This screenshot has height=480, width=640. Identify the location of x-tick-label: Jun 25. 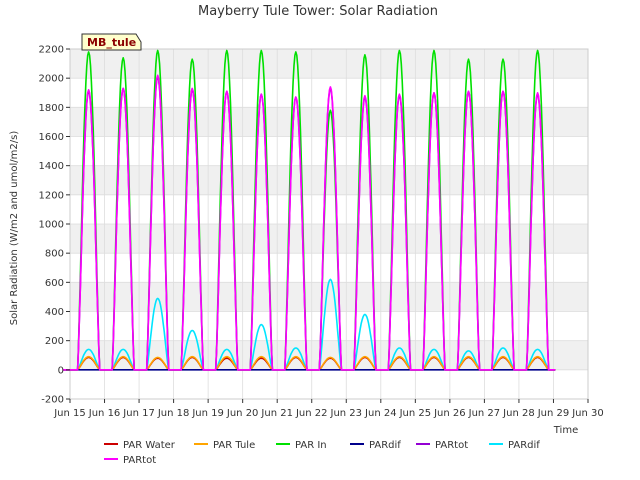
(415, 413).